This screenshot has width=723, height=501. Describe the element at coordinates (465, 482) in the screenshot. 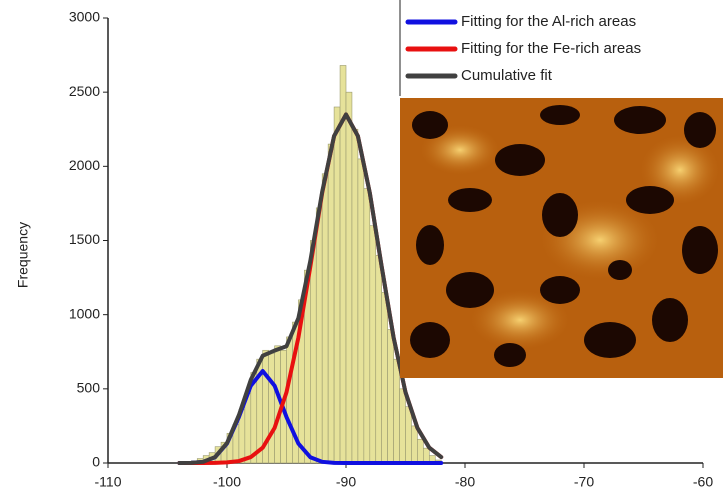

I see `x-tick-label: -80` at that location.